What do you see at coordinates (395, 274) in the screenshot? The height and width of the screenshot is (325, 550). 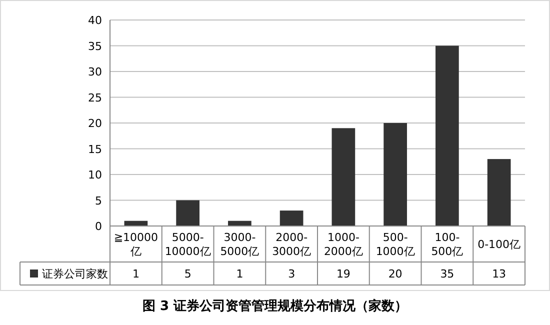 I see `data-label: 20` at bounding box center [395, 274].